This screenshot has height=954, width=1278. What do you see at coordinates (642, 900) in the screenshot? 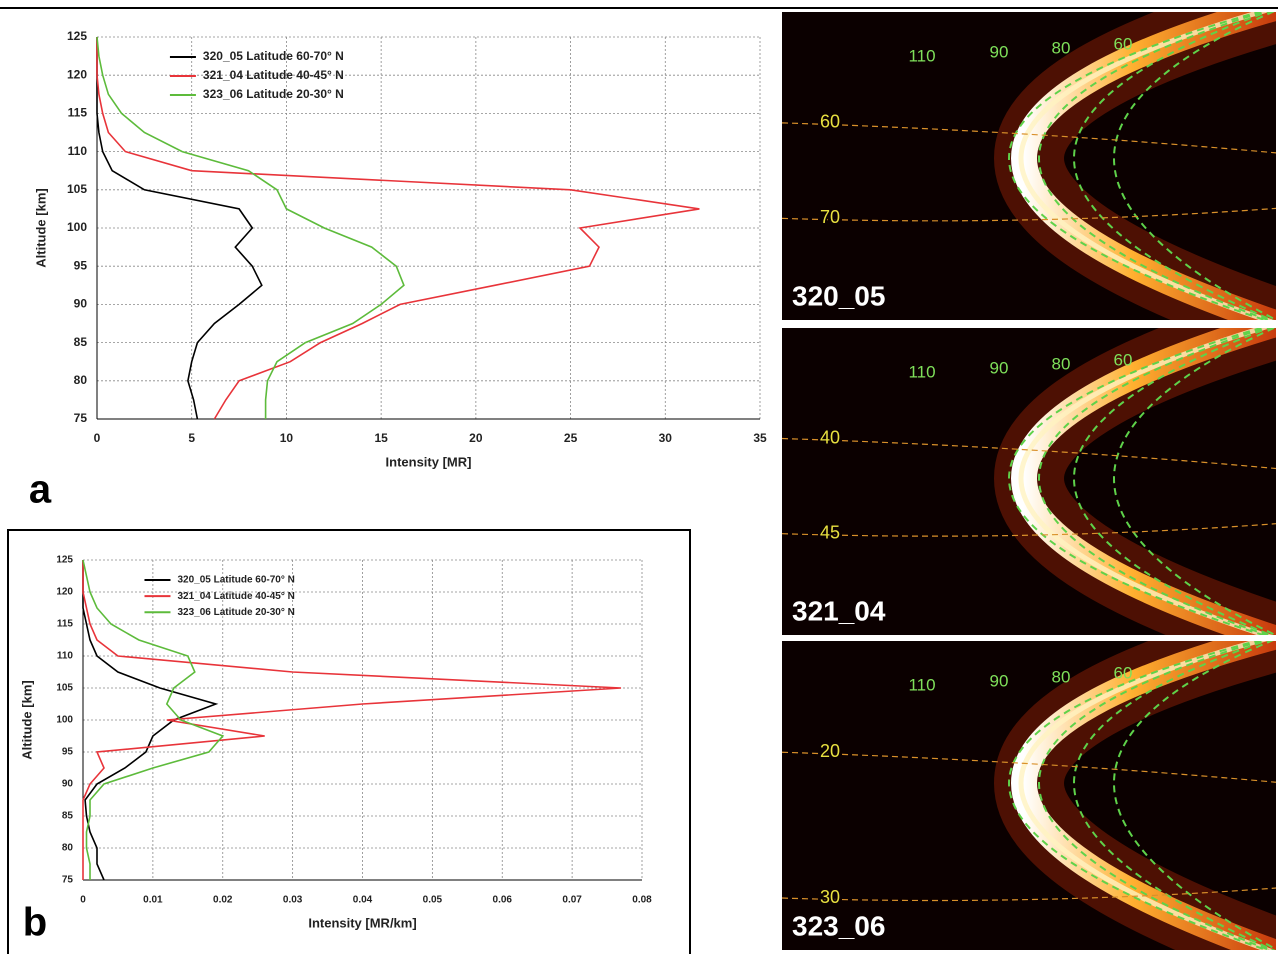
I see `x-tick-label: 0.08` at bounding box center [642, 900].